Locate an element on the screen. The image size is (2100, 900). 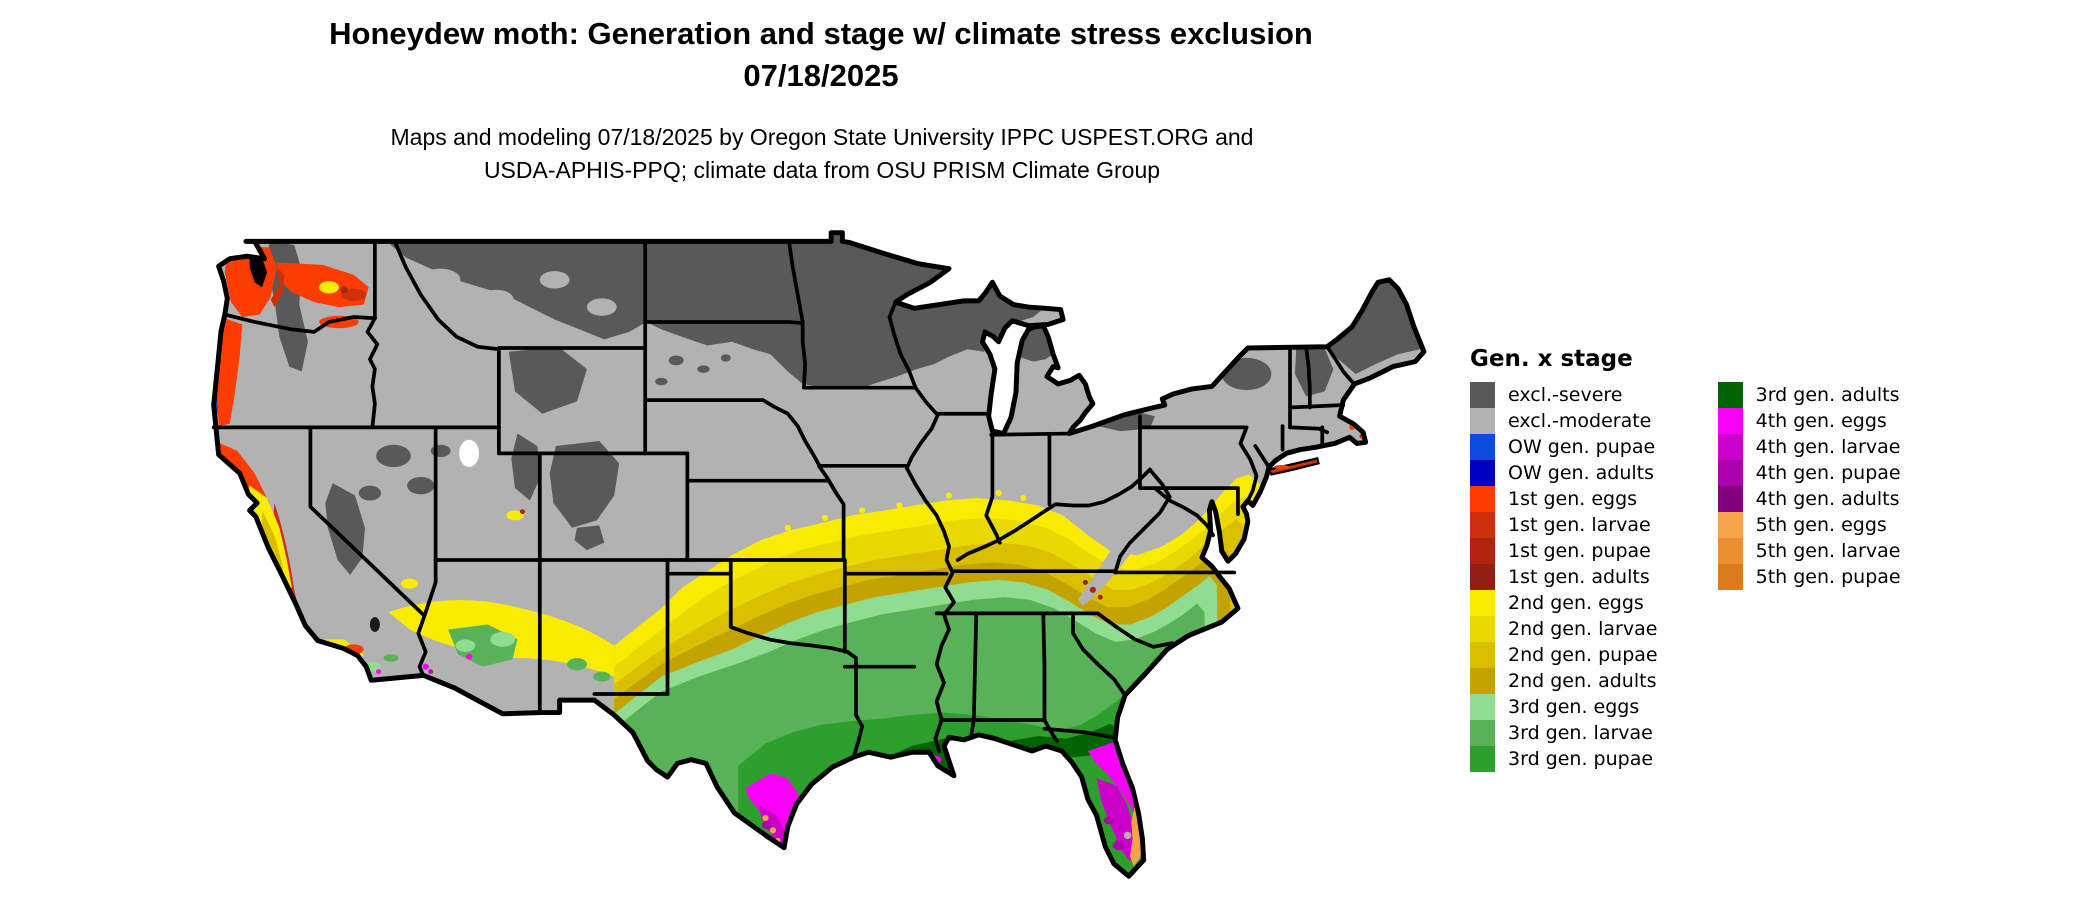
legend-item: 4th gen. larvae is located at coordinates (1809, 447).